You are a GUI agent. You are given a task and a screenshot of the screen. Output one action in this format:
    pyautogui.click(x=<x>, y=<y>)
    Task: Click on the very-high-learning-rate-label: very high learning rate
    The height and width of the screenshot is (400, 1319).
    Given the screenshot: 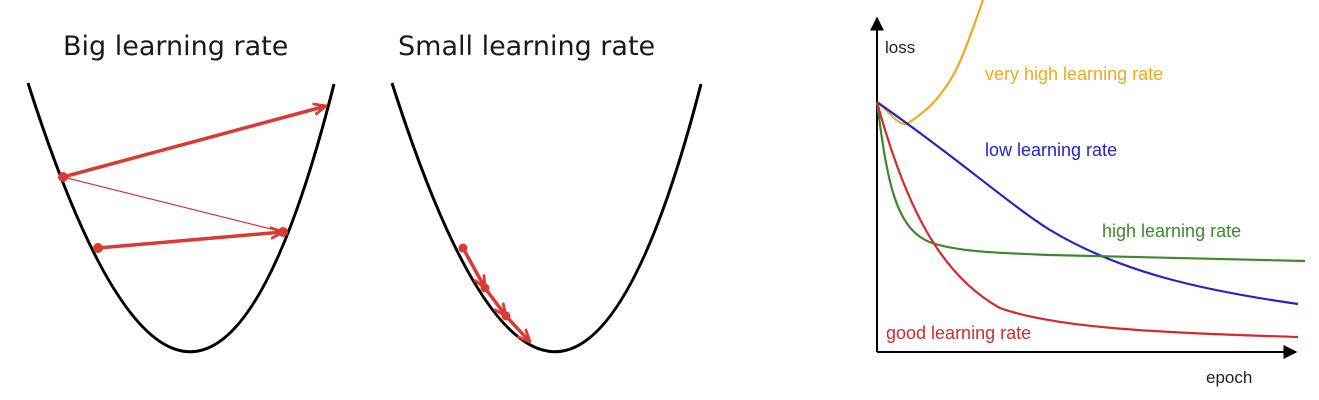 What is the action you would take?
    pyautogui.click(x=1074, y=74)
    